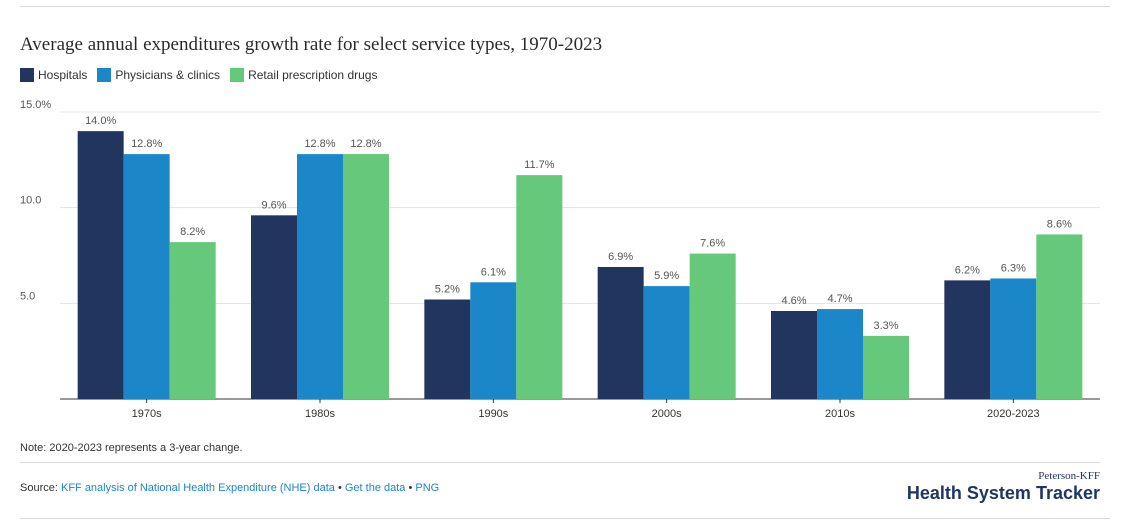 The height and width of the screenshot is (524, 1130). What do you see at coordinates (560, 462) in the screenshot?
I see `mid-rule` at bounding box center [560, 462].